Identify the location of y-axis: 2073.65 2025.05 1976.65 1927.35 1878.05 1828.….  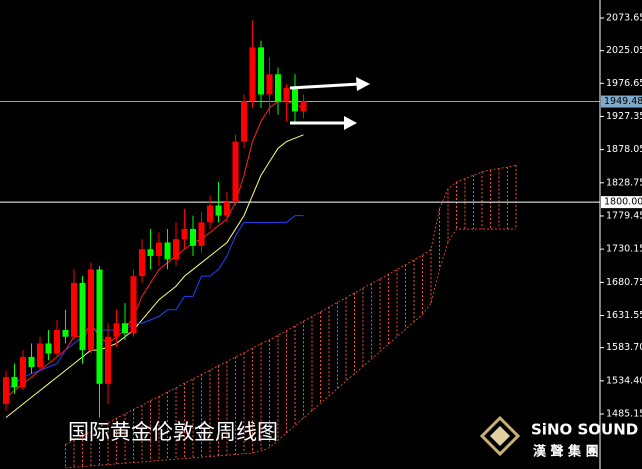
(621, 215).